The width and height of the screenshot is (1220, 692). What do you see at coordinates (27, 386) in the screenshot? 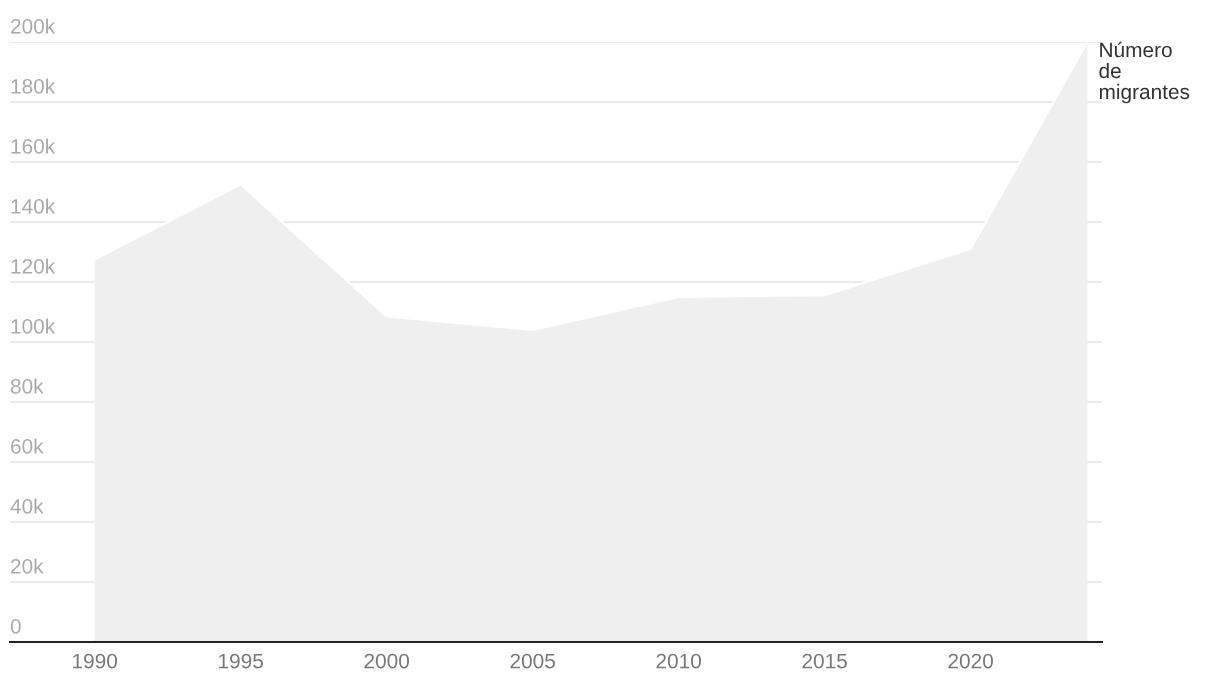
I see `y-tick-label: 80k` at bounding box center [27, 386].